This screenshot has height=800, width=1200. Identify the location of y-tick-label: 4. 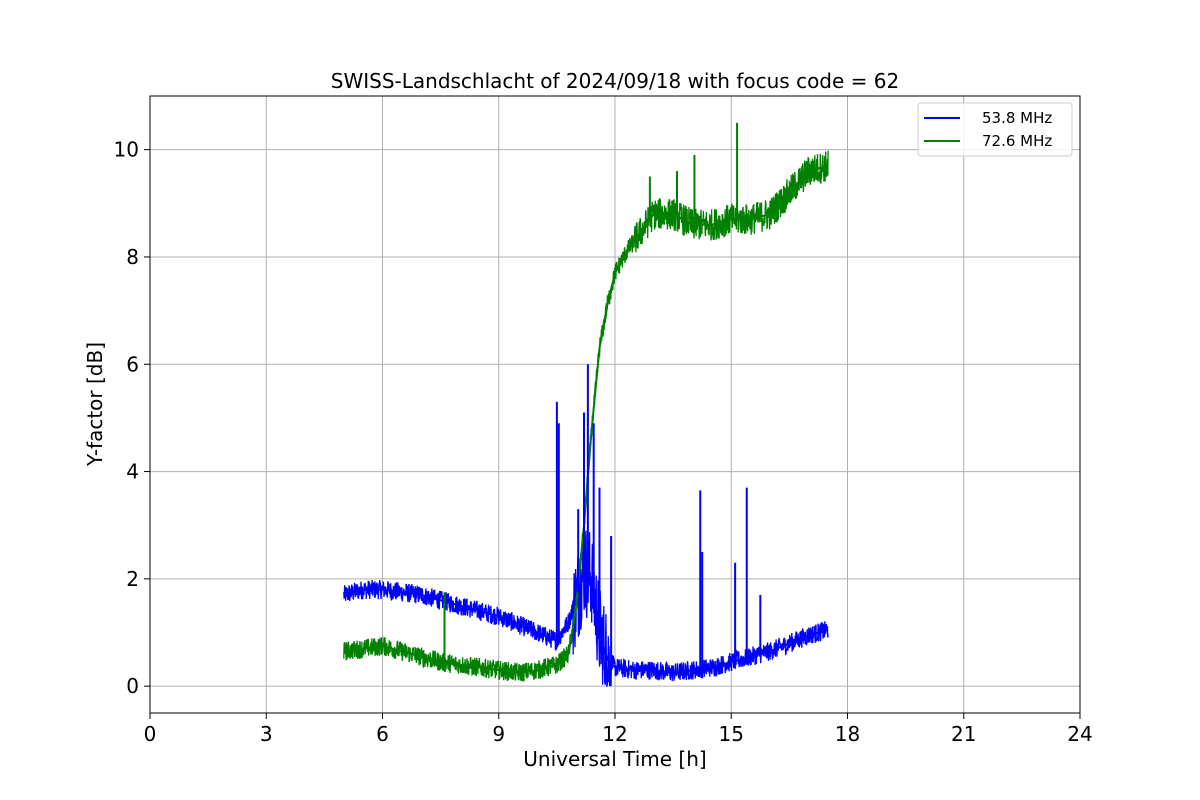
(132, 472).